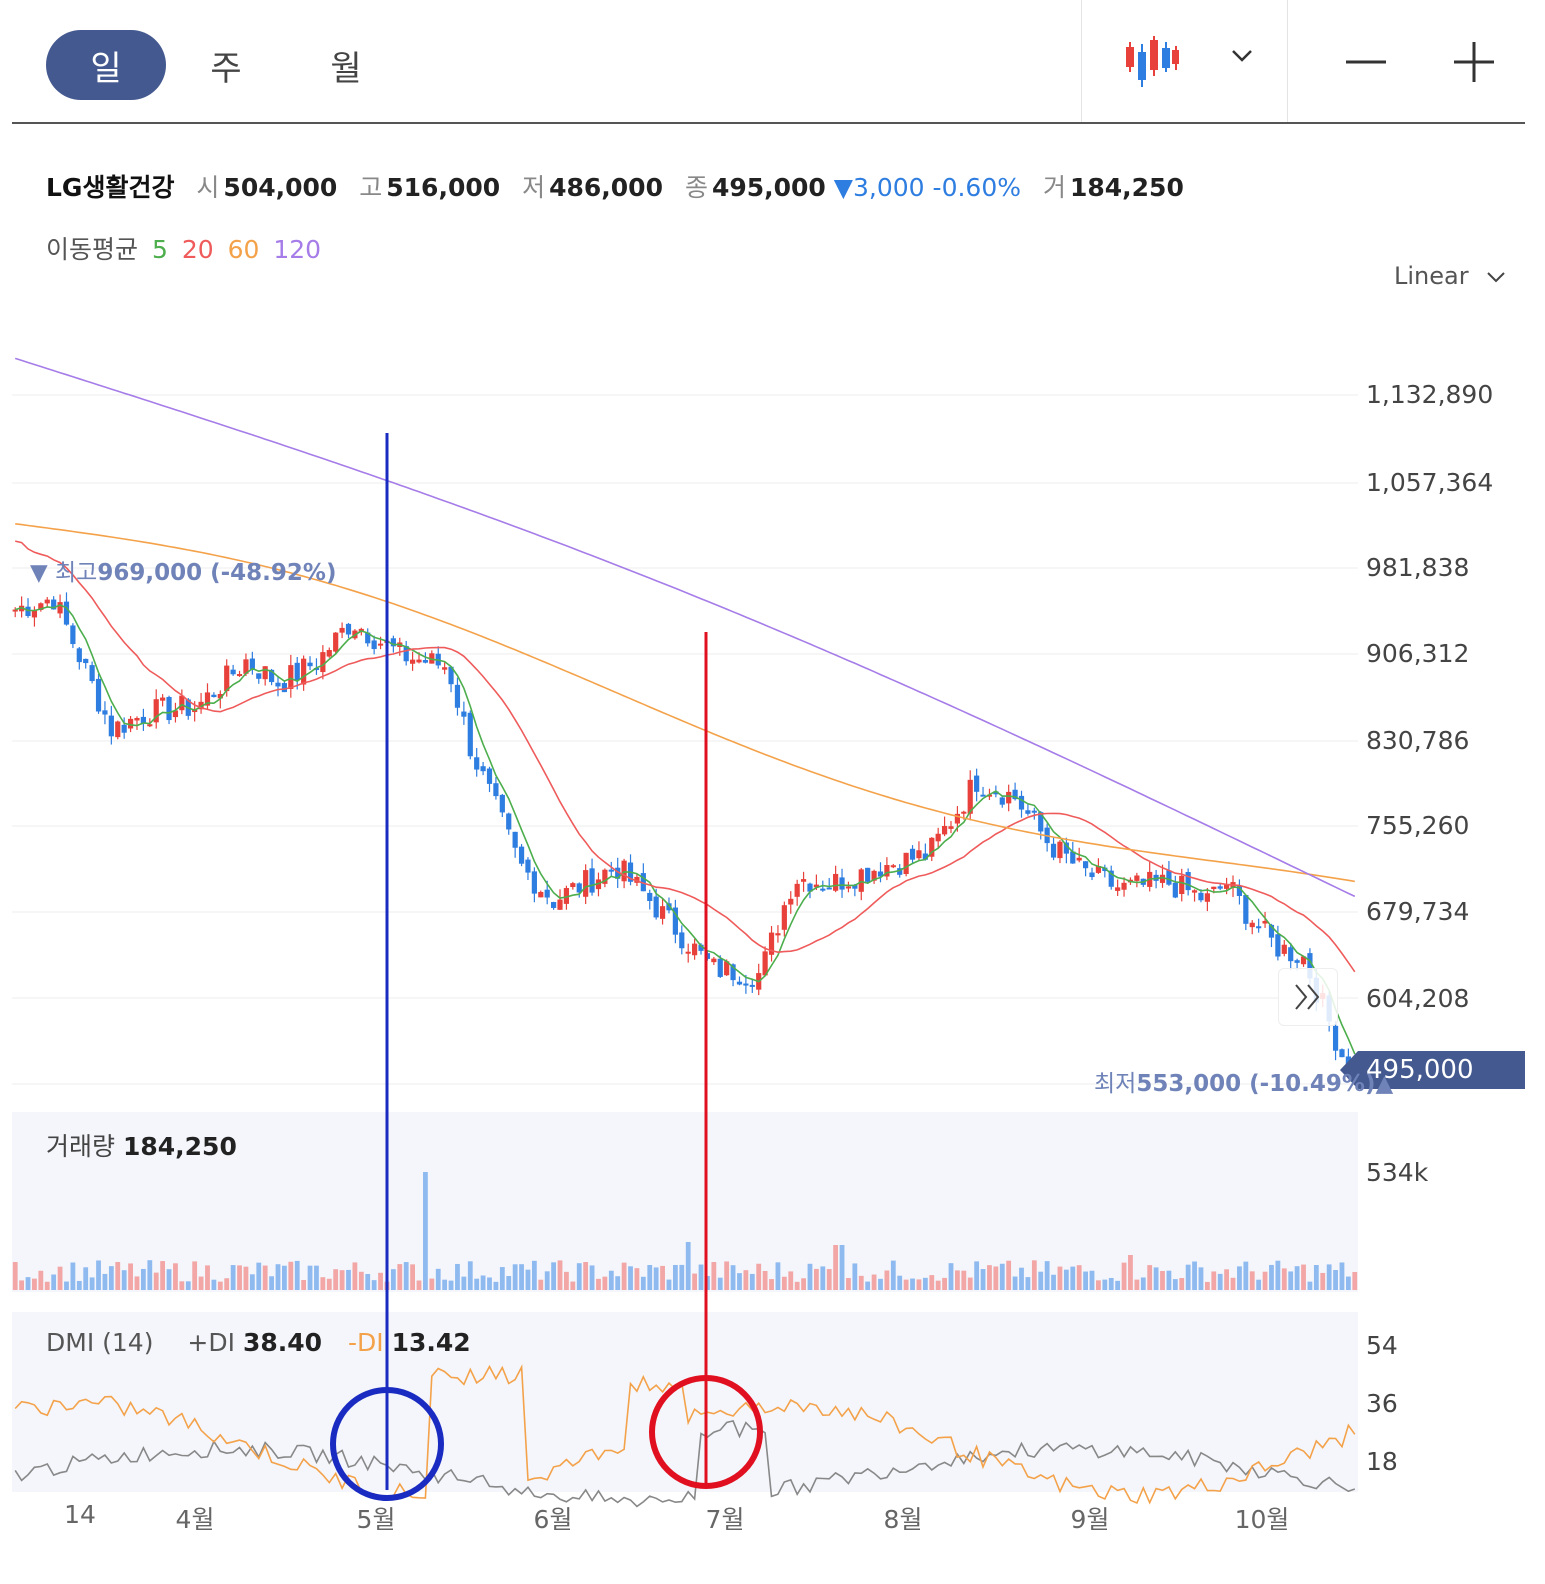 The width and height of the screenshot is (1545, 1584). Describe the element at coordinates (685, 1463) in the screenshot. I see `minus-di-line` at that location.